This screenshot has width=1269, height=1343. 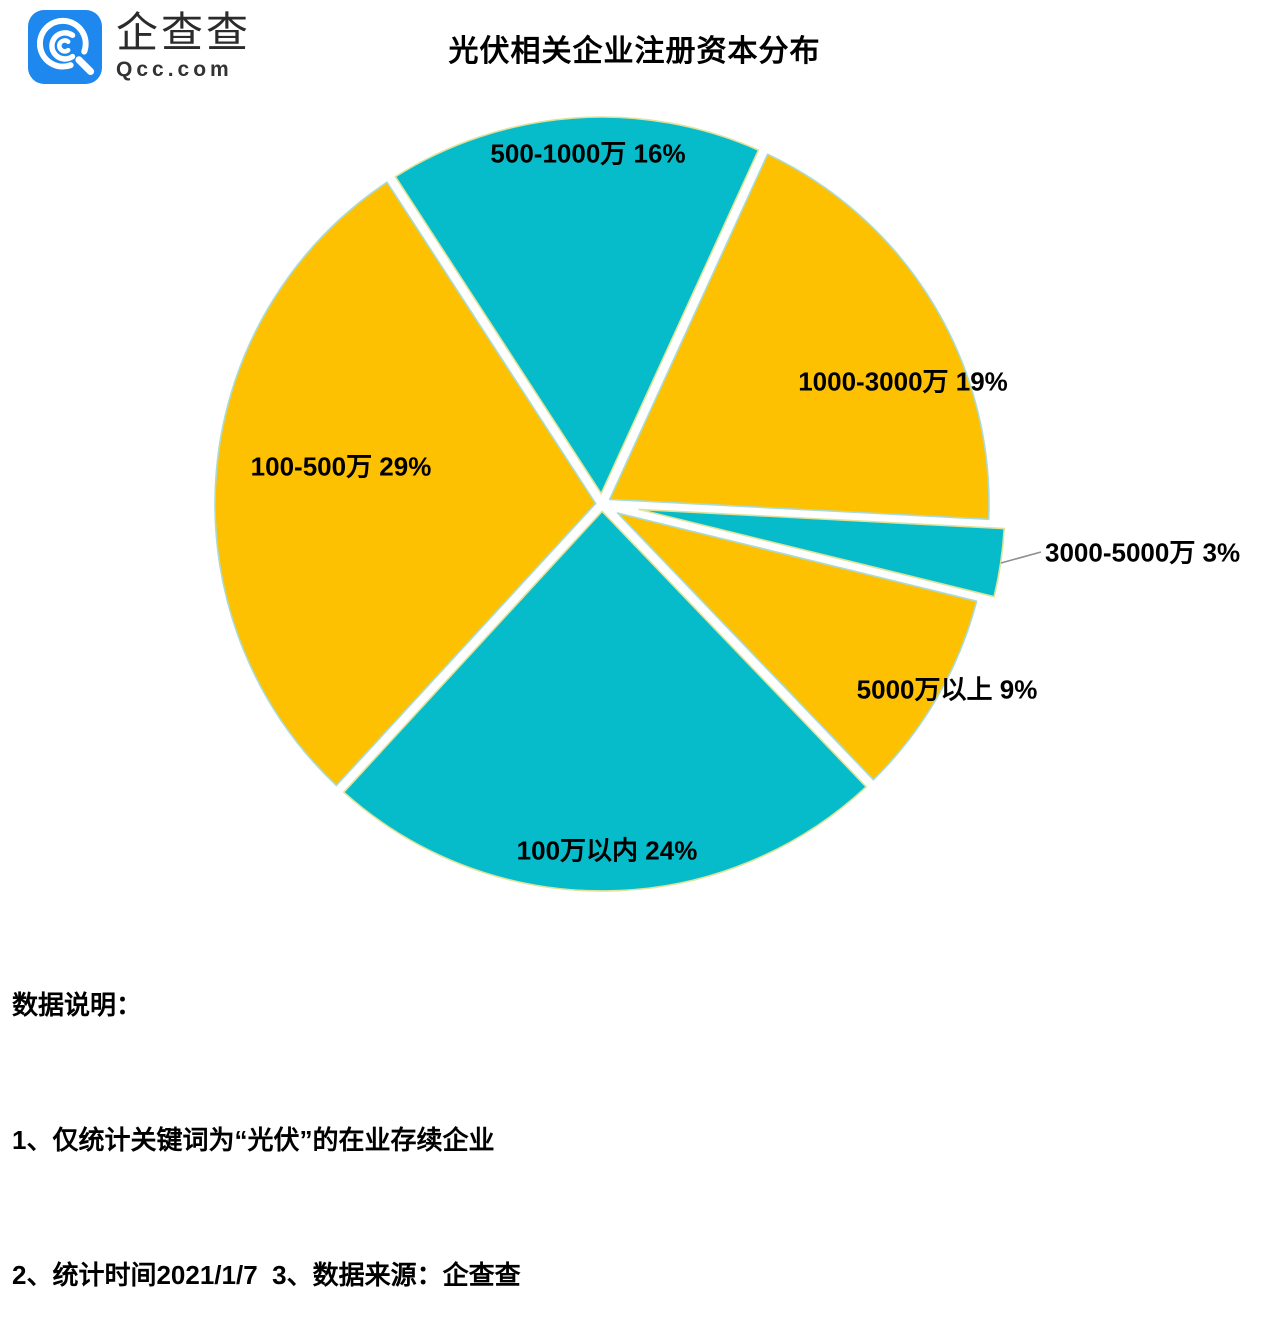 I want to click on slice-label-1000-3000: 1000-3000万 19%, so click(x=903, y=381).